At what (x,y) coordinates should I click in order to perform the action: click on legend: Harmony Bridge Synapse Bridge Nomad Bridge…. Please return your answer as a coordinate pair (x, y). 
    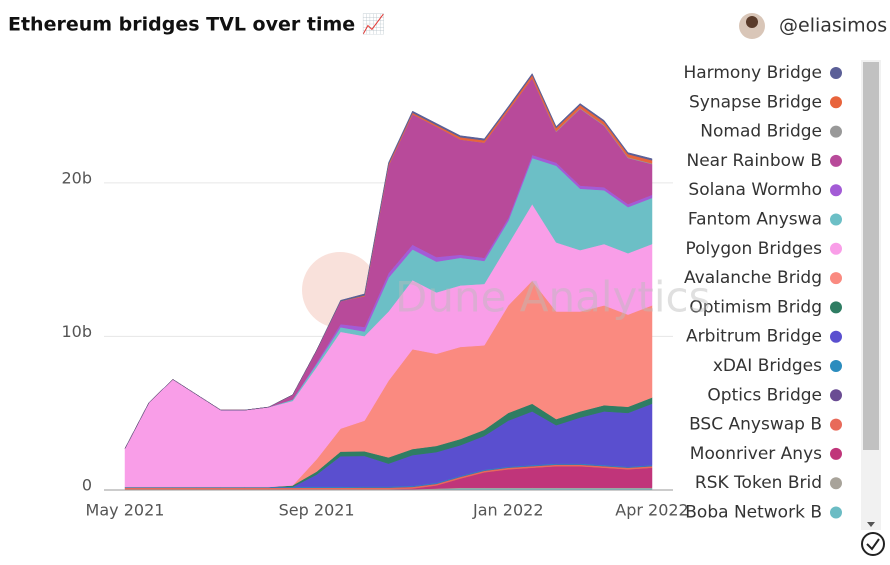
    Looking at the image, I should click on (752, 293).